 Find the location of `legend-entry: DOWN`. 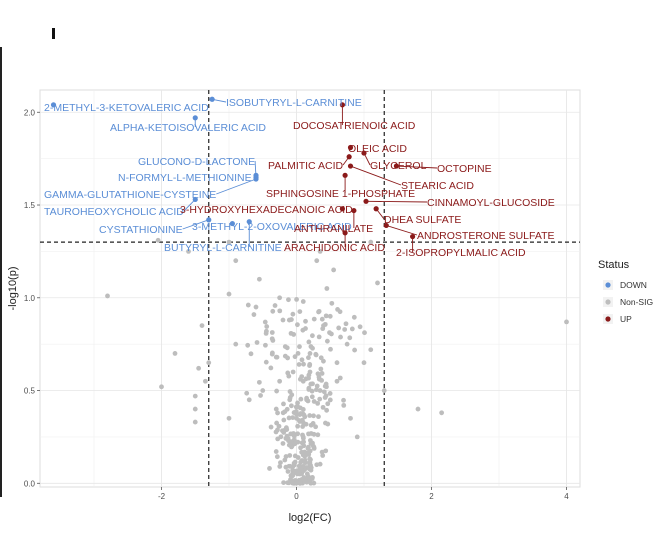

legend-entry: DOWN is located at coordinates (633, 285).